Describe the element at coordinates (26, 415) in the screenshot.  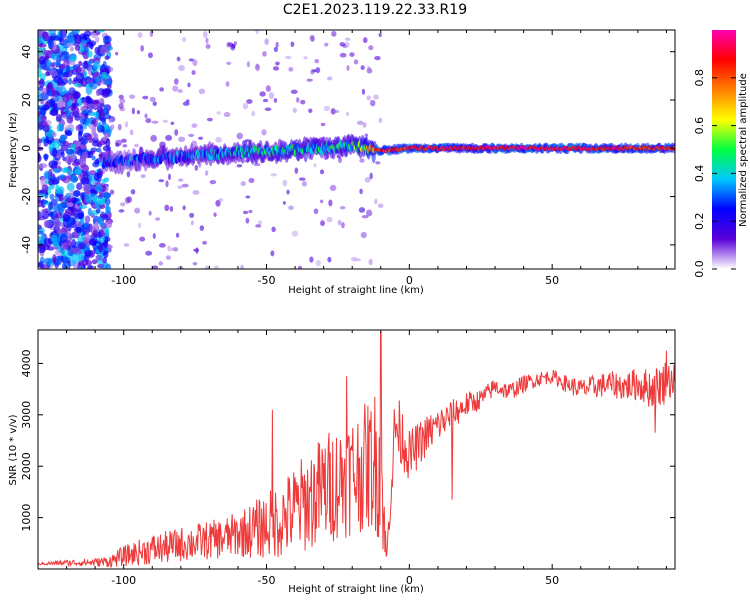
I see `snr-y-tick-label: 3000` at that location.